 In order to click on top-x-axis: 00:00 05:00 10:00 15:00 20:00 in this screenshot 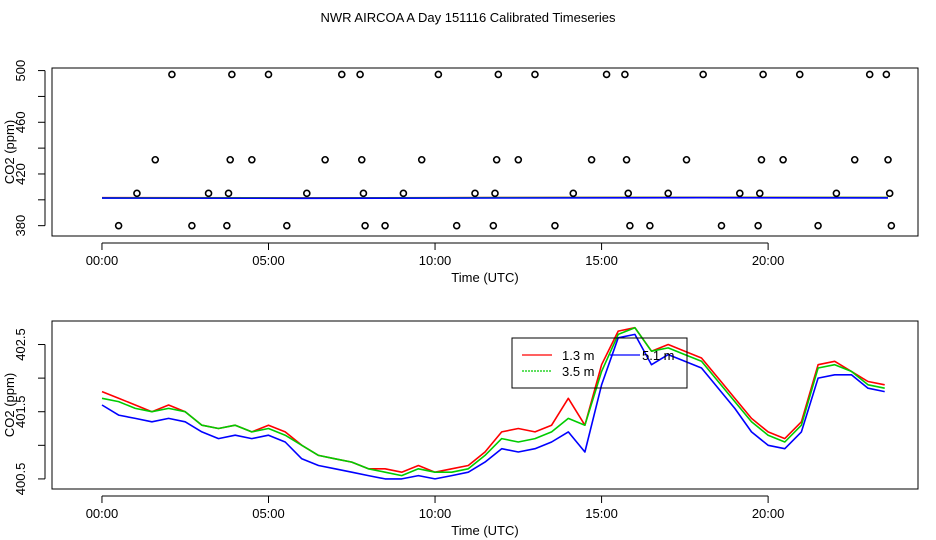, I will do `click(435, 255)`.